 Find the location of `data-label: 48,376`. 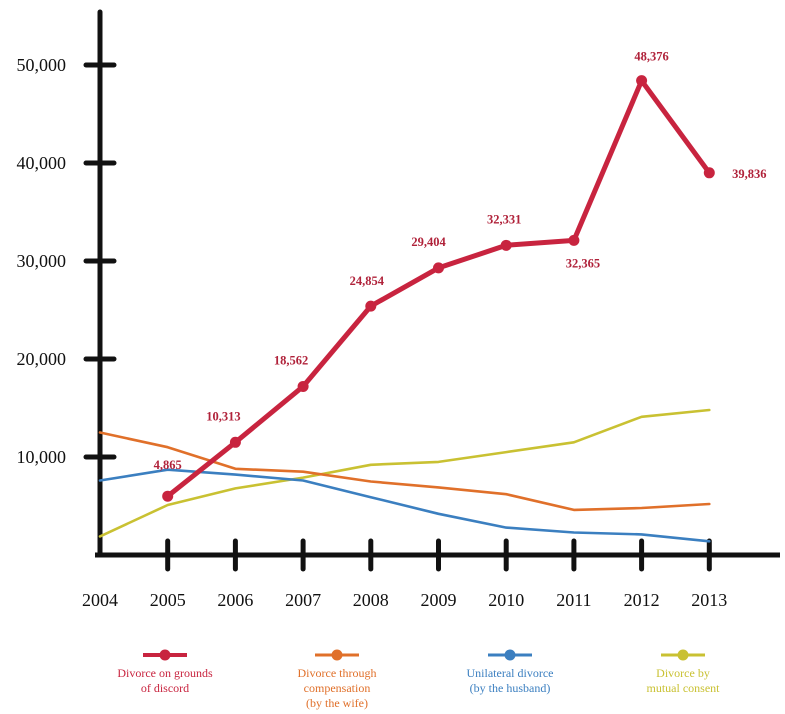

data-label: 48,376 is located at coordinates (651, 57).